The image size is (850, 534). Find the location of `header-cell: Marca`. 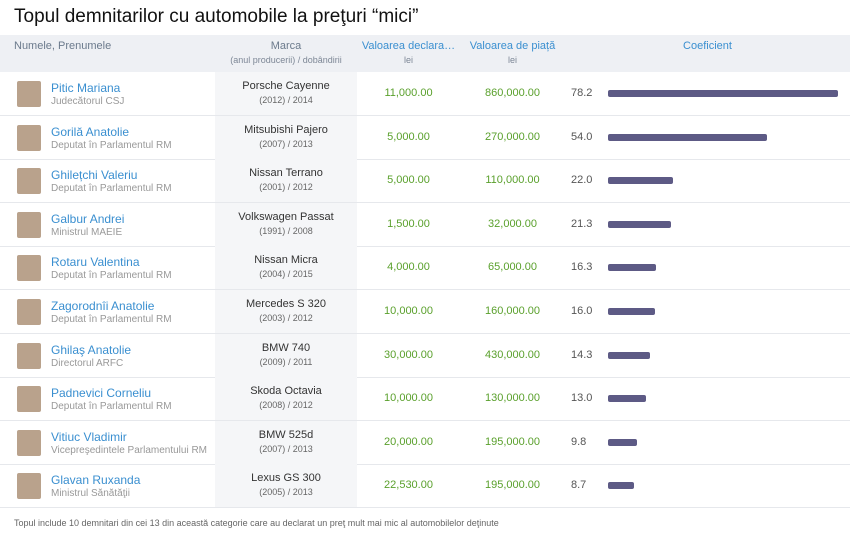

header-cell: Marca is located at coordinates (286, 46).